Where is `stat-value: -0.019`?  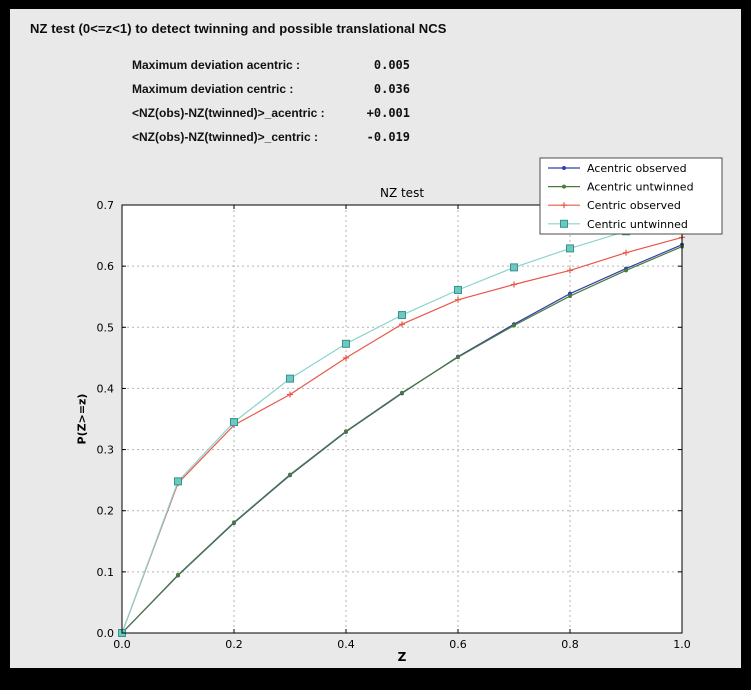
stat-value: -0.019 is located at coordinates (388, 137).